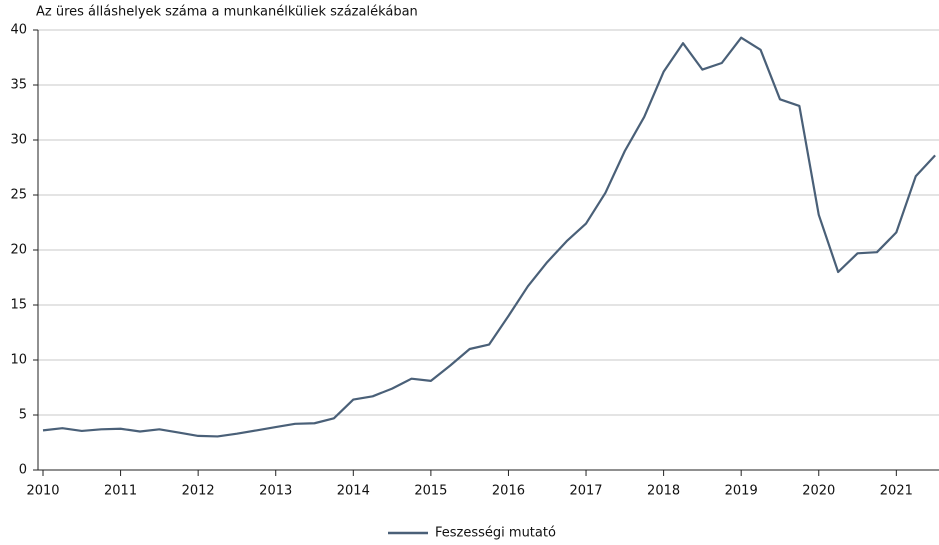 This screenshot has width=939, height=545. What do you see at coordinates (18, 30) in the screenshot?
I see `y-tick-label: 40` at bounding box center [18, 30].